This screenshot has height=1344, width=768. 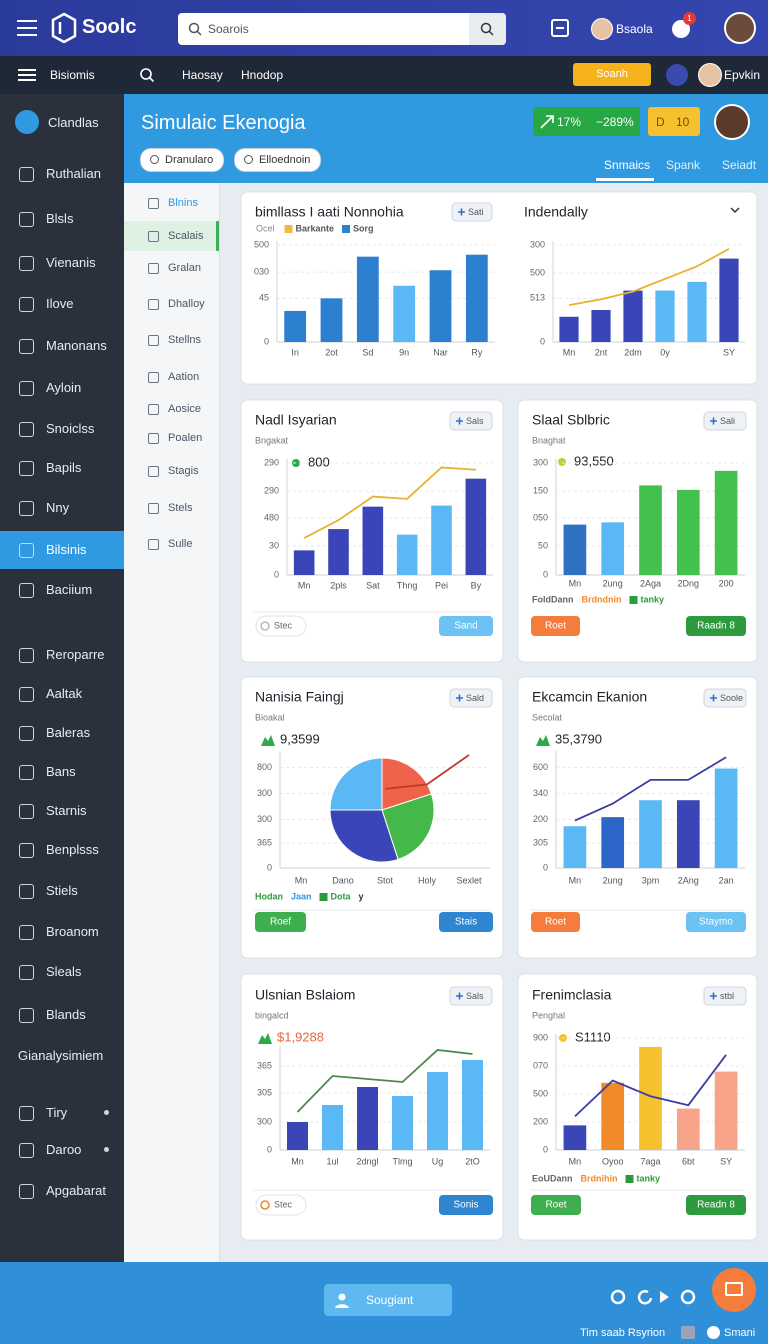 What do you see at coordinates (487, 29) in the screenshot?
I see `search-button` at bounding box center [487, 29].